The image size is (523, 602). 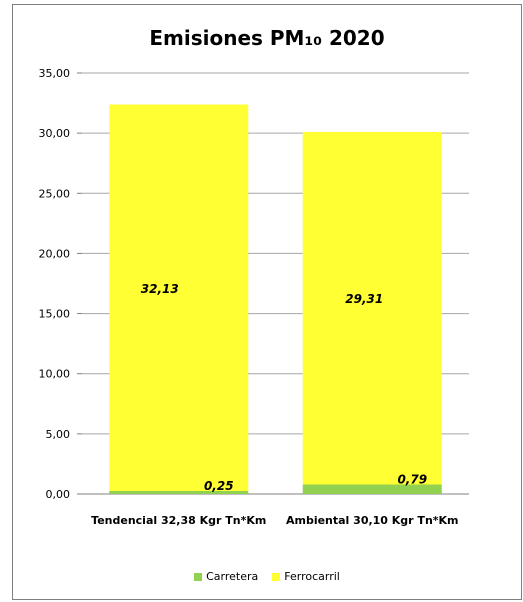 What do you see at coordinates (58, 494) in the screenshot?
I see `y-tick-label: 0,00` at bounding box center [58, 494].